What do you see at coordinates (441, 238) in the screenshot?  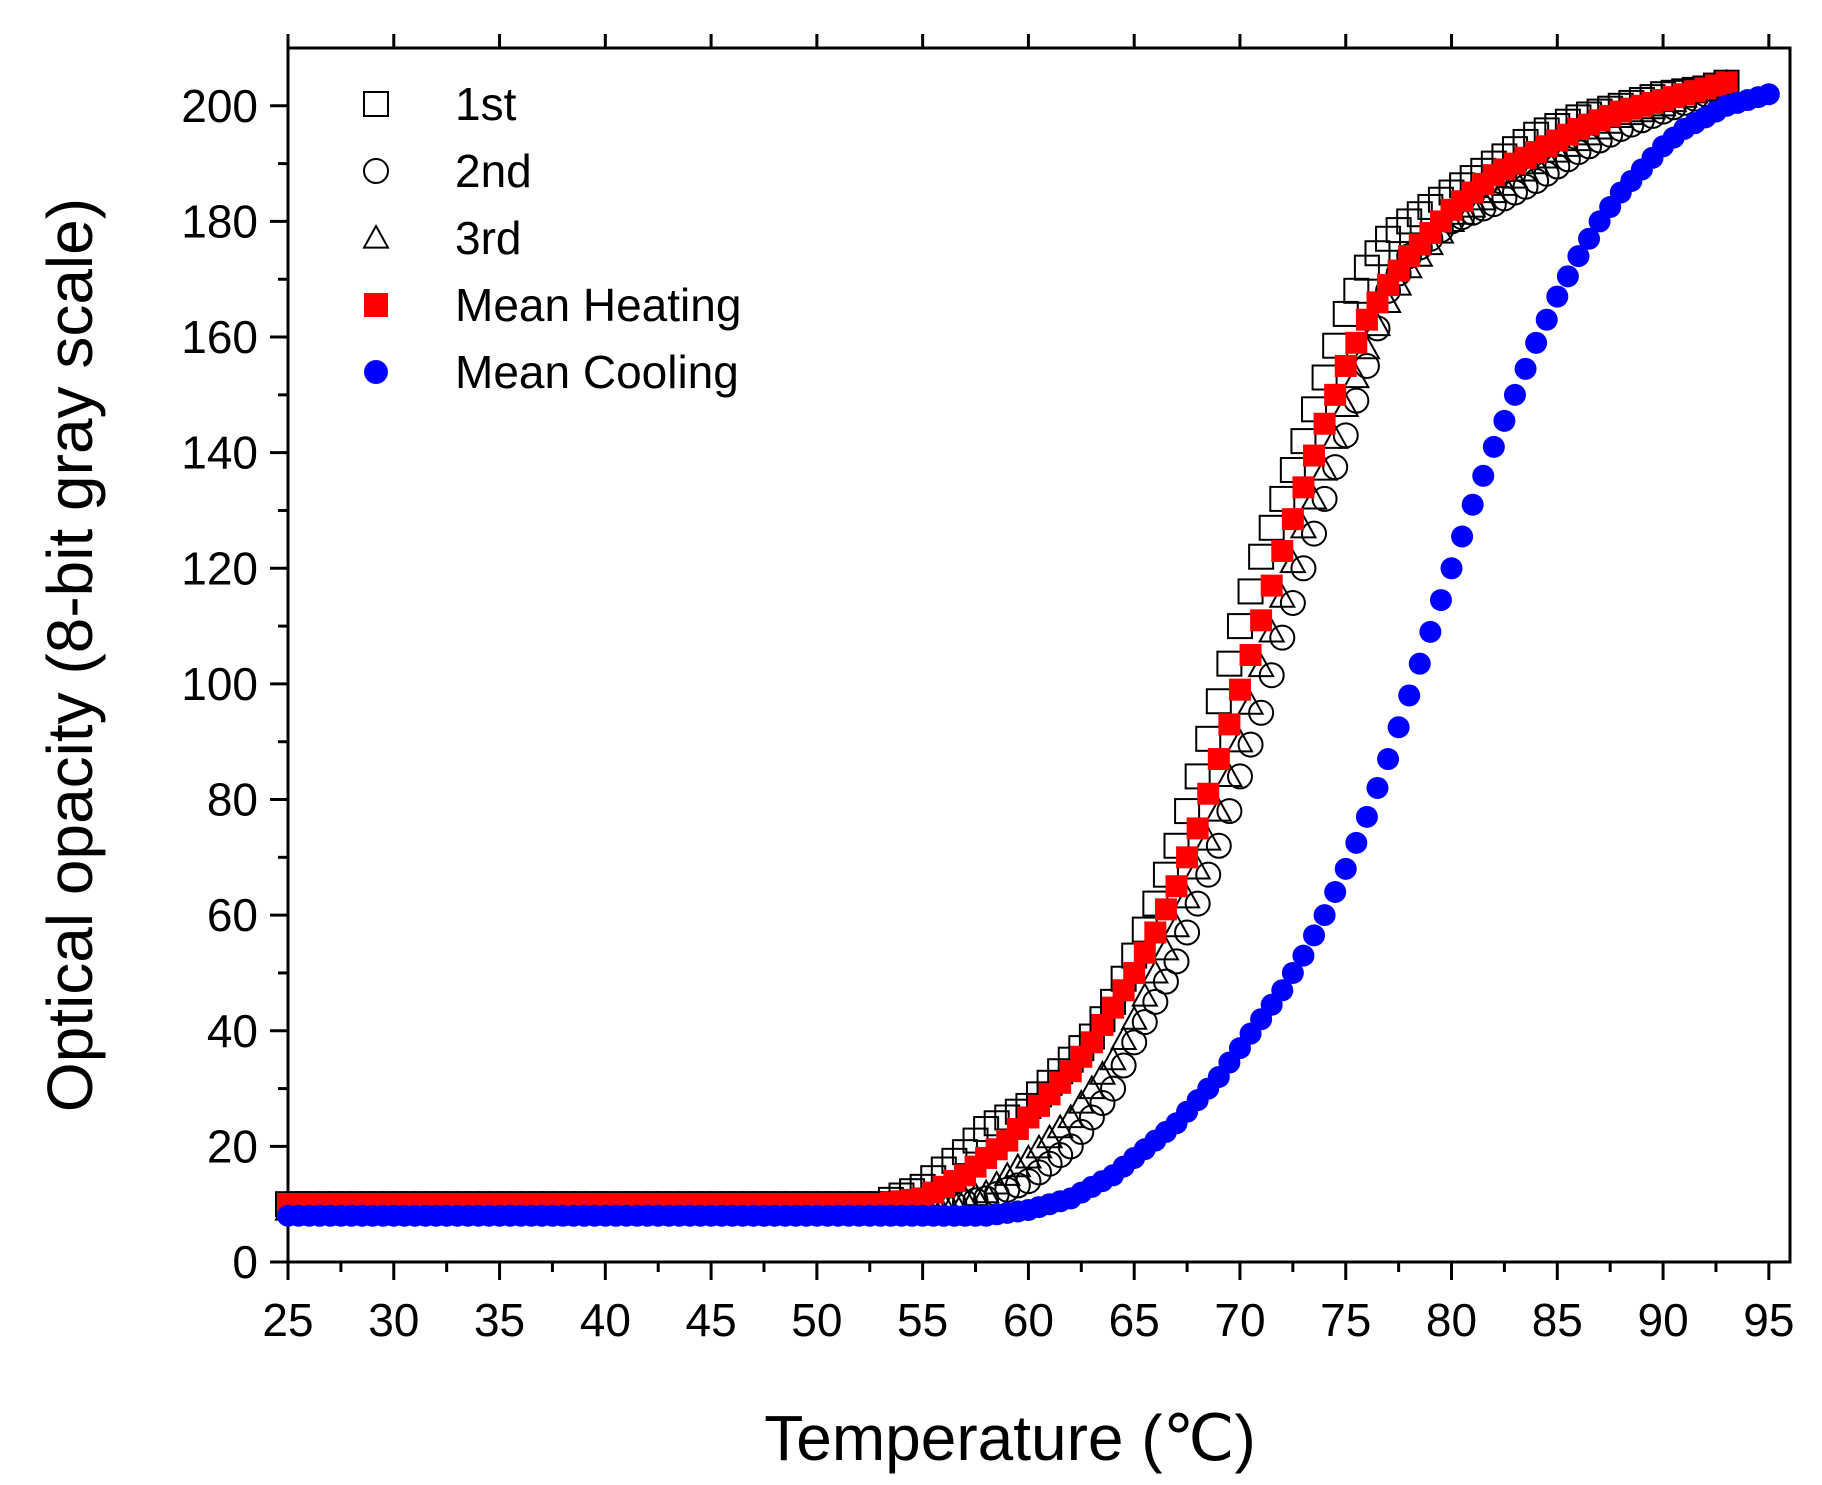 I see `legend-item: 3rd` at bounding box center [441, 238].